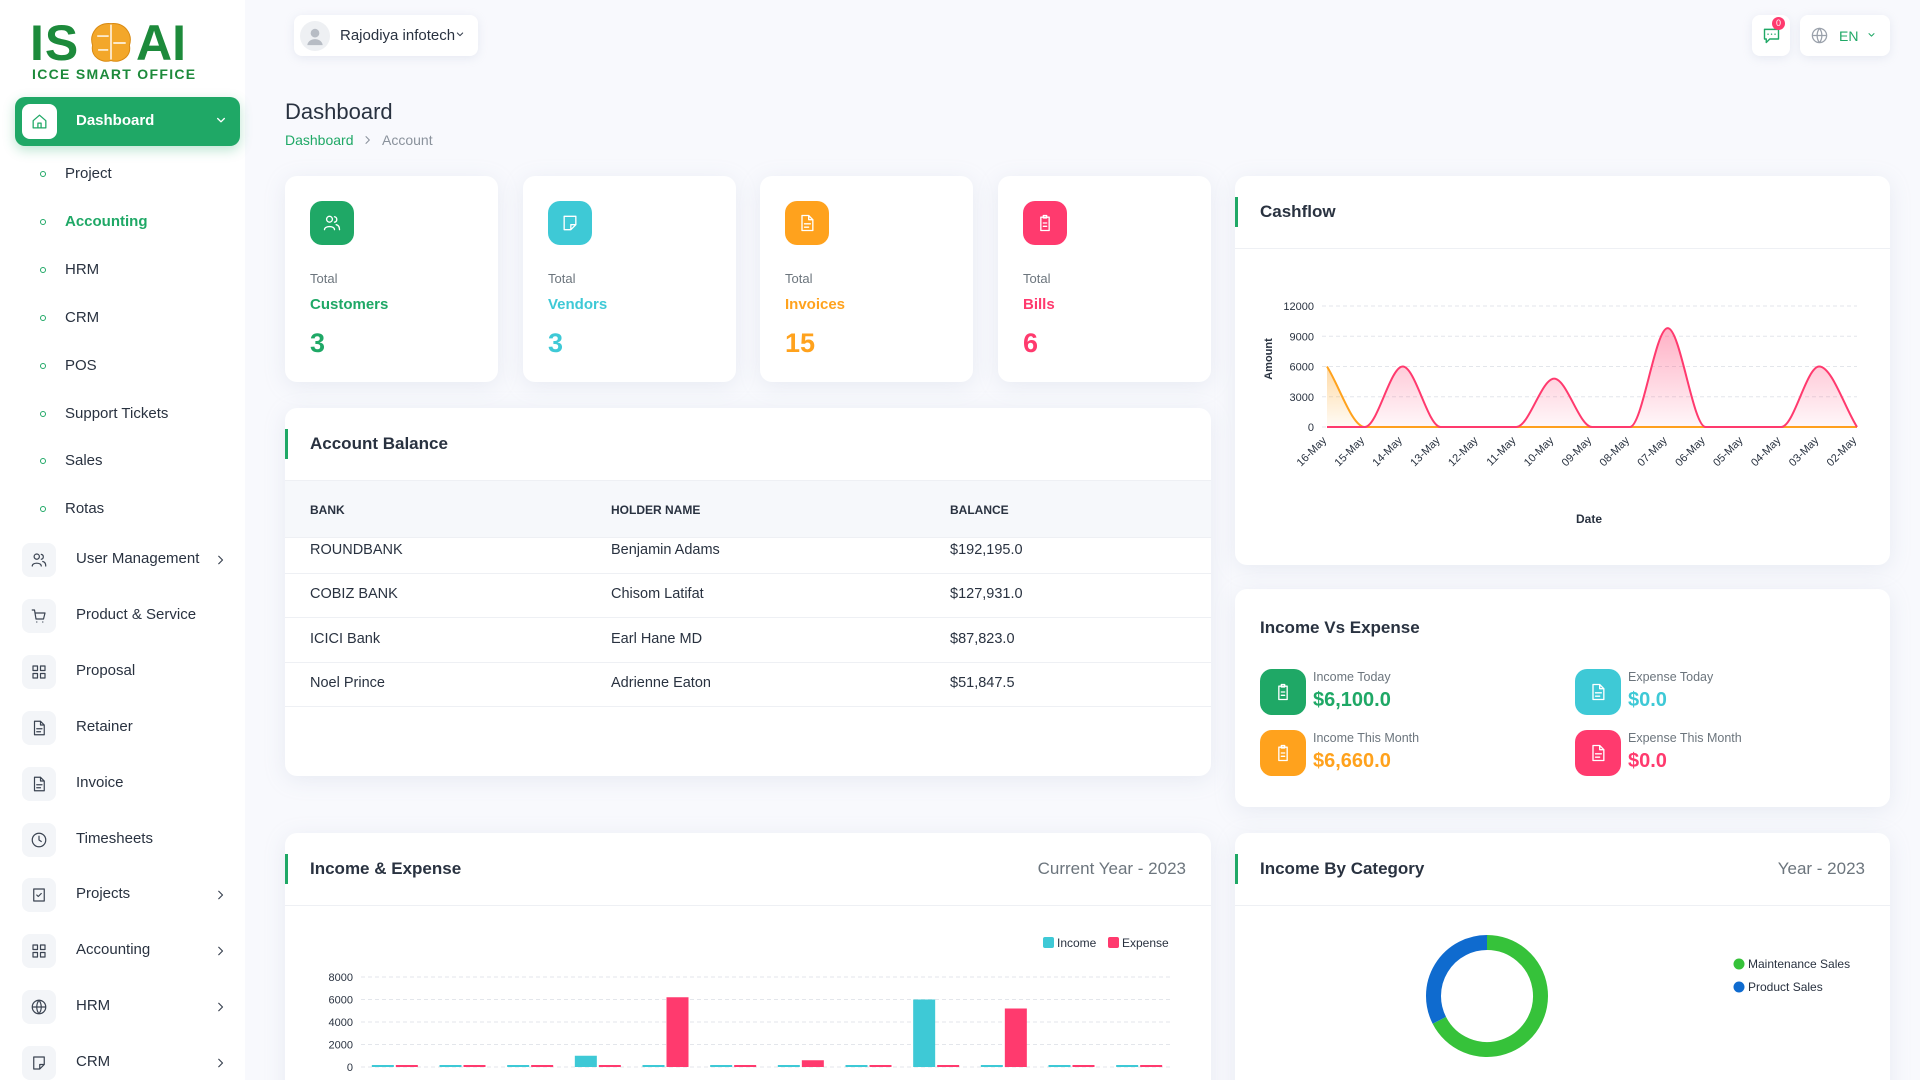 This screenshot has height=1080, width=1920. Describe the element at coordinates (379, 443) in the screenshot. I see `card-title: Account Balance` at that location.